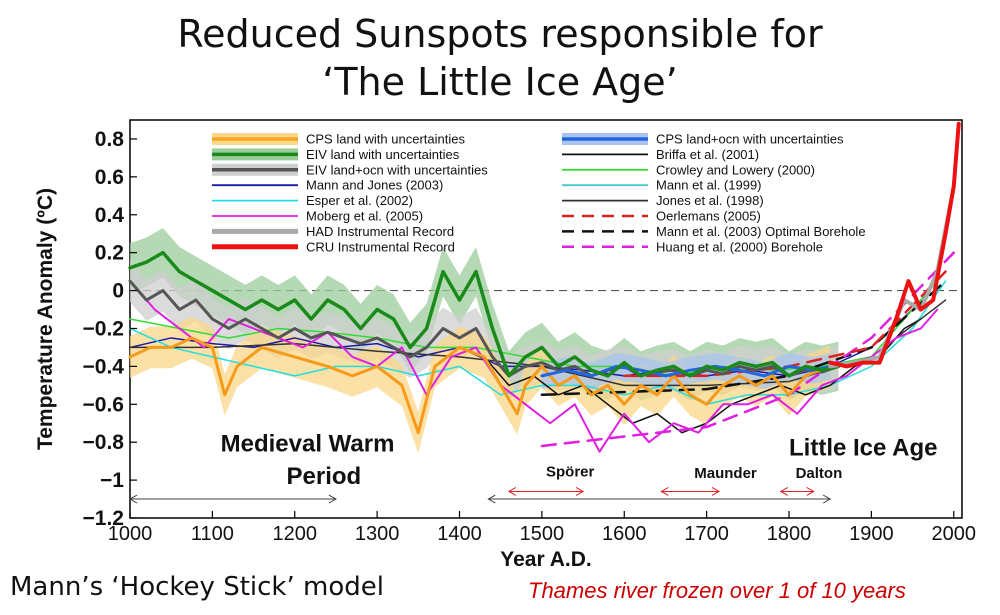  Describe the element at coordinates (708, 216) in the screenshot. I see `legend-label: Oerlemans (2005)` at that location.